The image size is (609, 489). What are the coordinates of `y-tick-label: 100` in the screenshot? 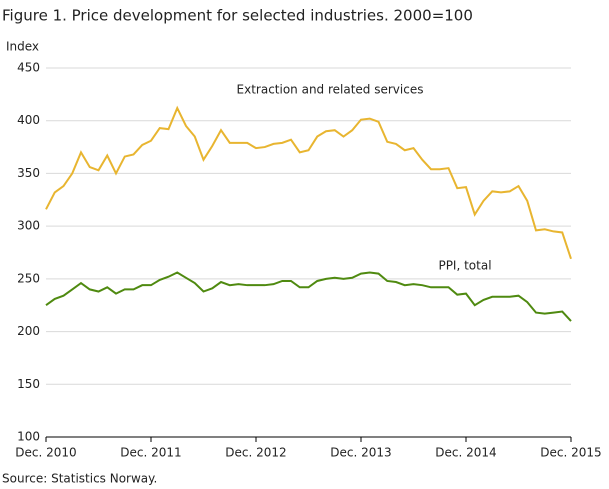 It's located at (28, 437).